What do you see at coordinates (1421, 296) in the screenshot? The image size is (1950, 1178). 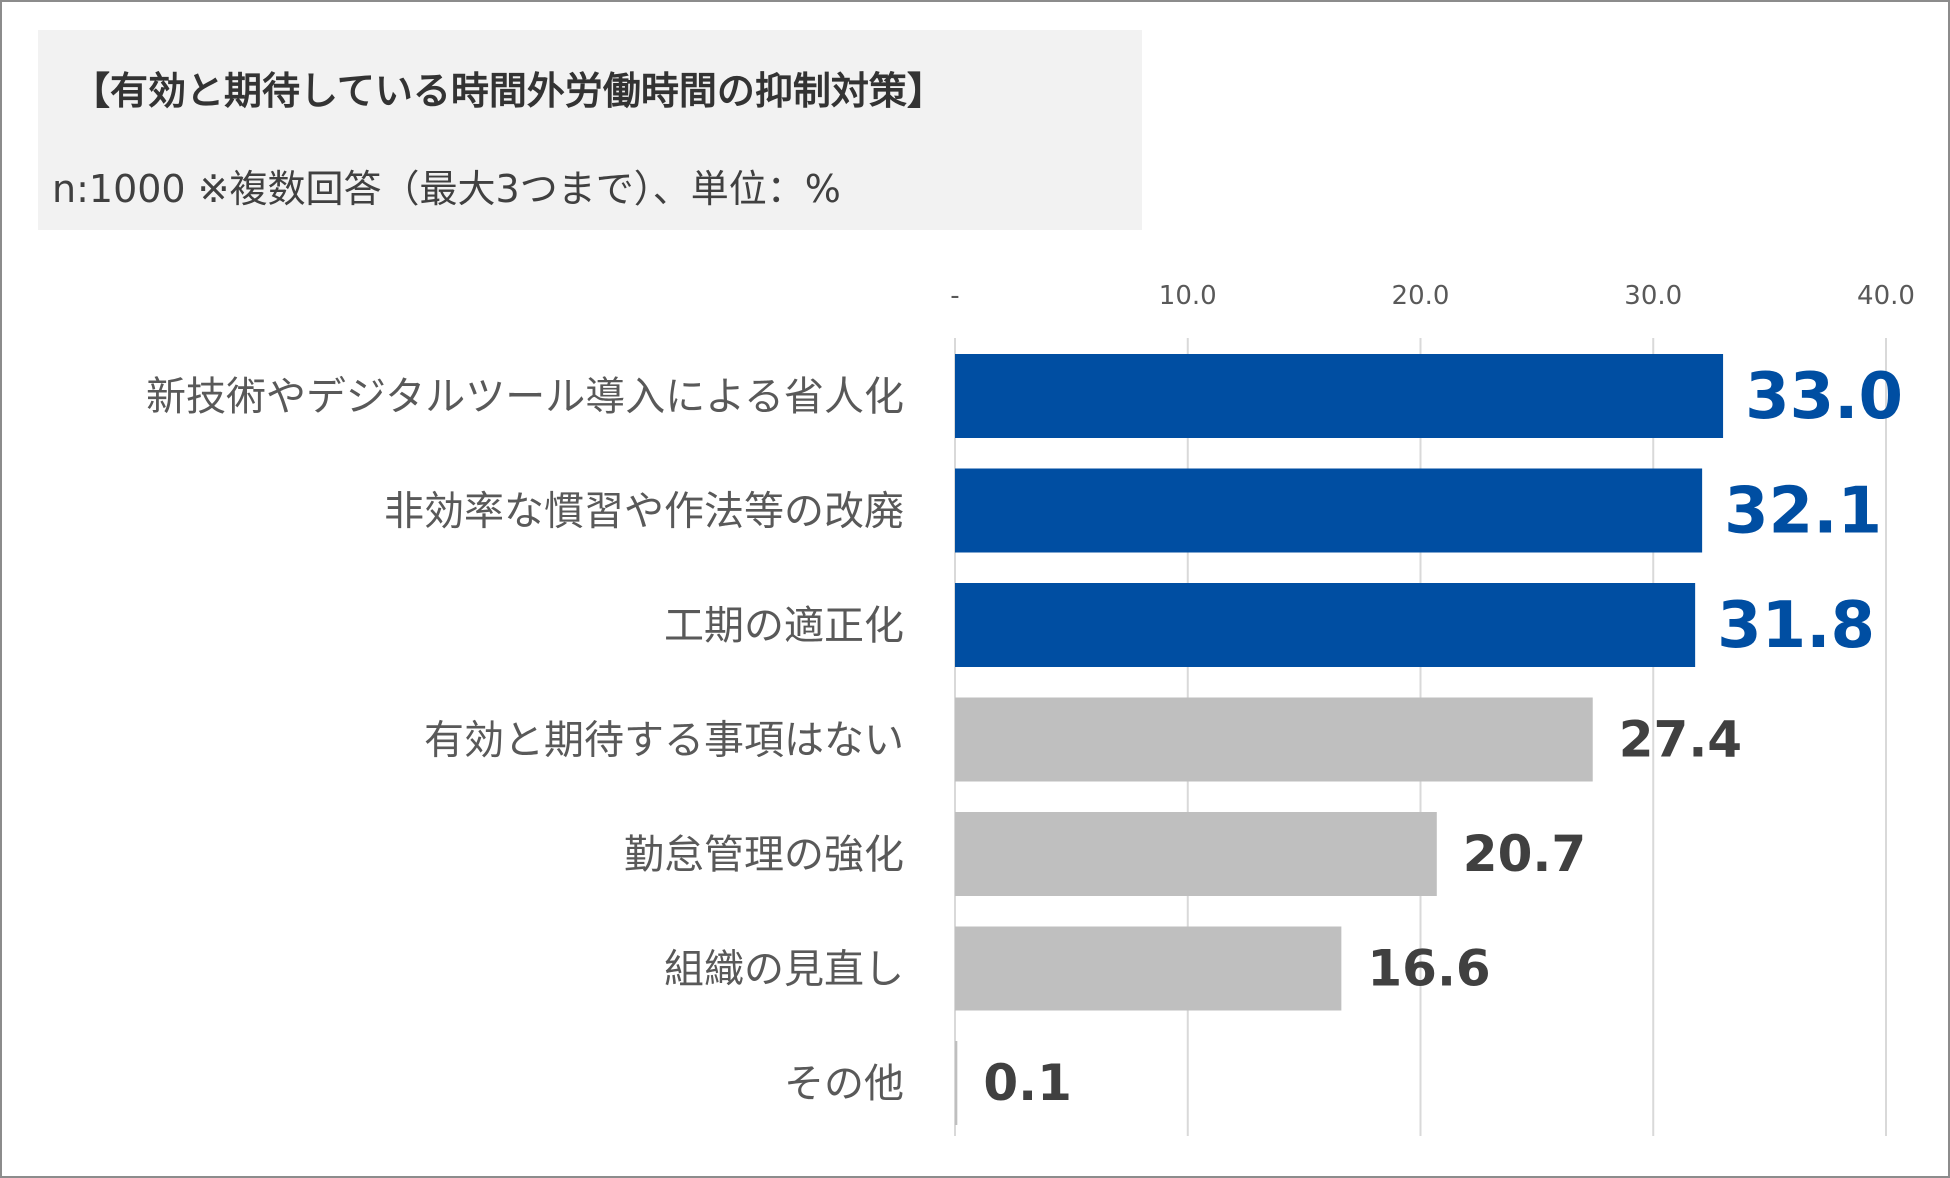 I see `tick-label: 20.0` at bounding box center [1421, 296].